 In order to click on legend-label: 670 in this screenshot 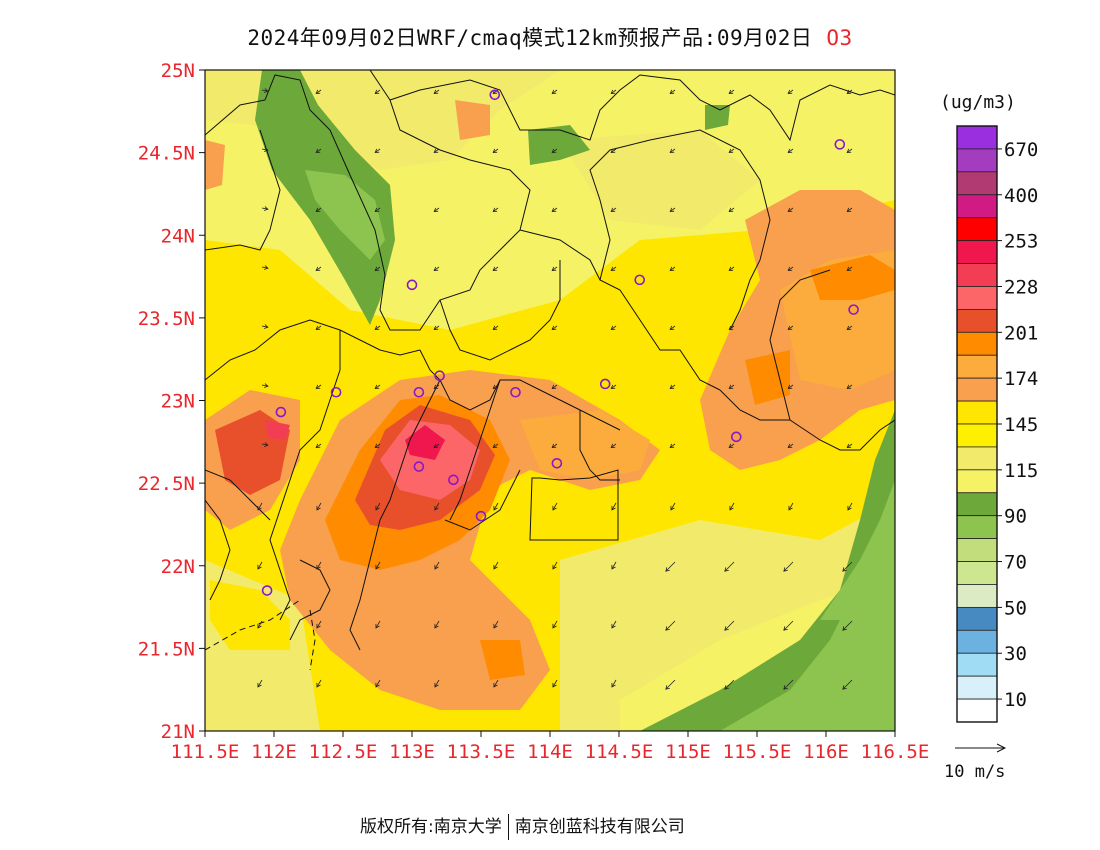, I will do `click(1021, 150)`.